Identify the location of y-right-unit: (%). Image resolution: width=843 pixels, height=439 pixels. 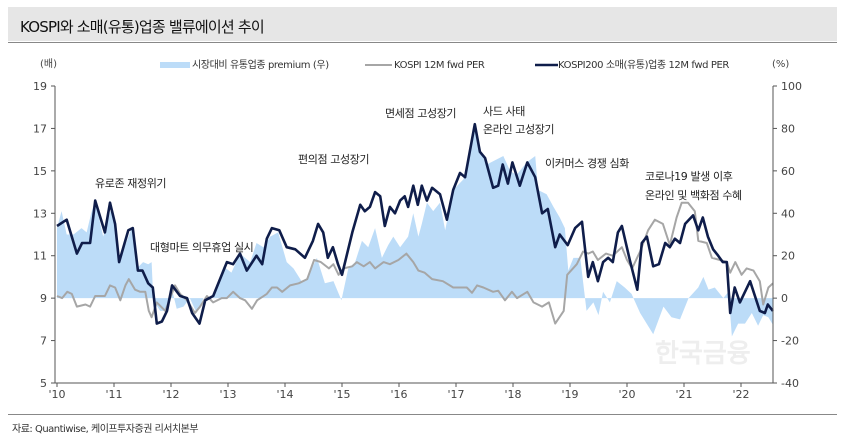
(780, 64).